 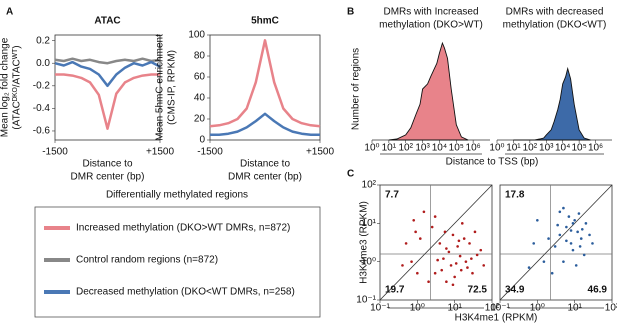 I want to click on x-tick-label: +1500, so click(x=320, y=152).